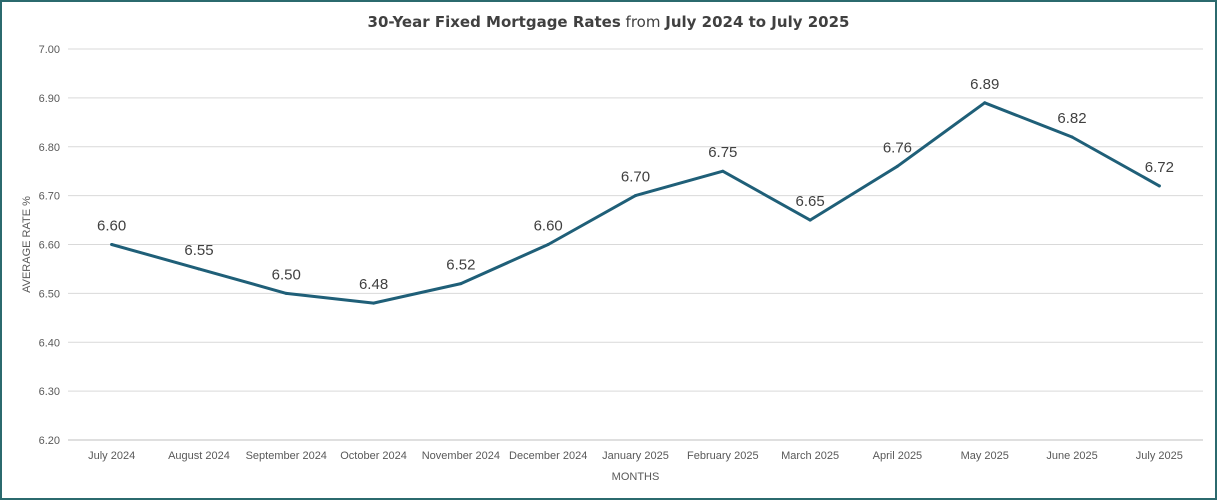  What do you see at coordinates (111, 456) in the screenshot?
I see `x-tick-label: July 2024` at bounding box center [111, 456].